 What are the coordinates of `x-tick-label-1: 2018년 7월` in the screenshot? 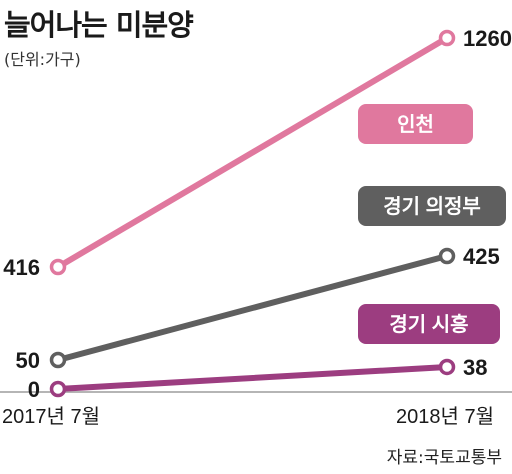 It's located at (445, 416).